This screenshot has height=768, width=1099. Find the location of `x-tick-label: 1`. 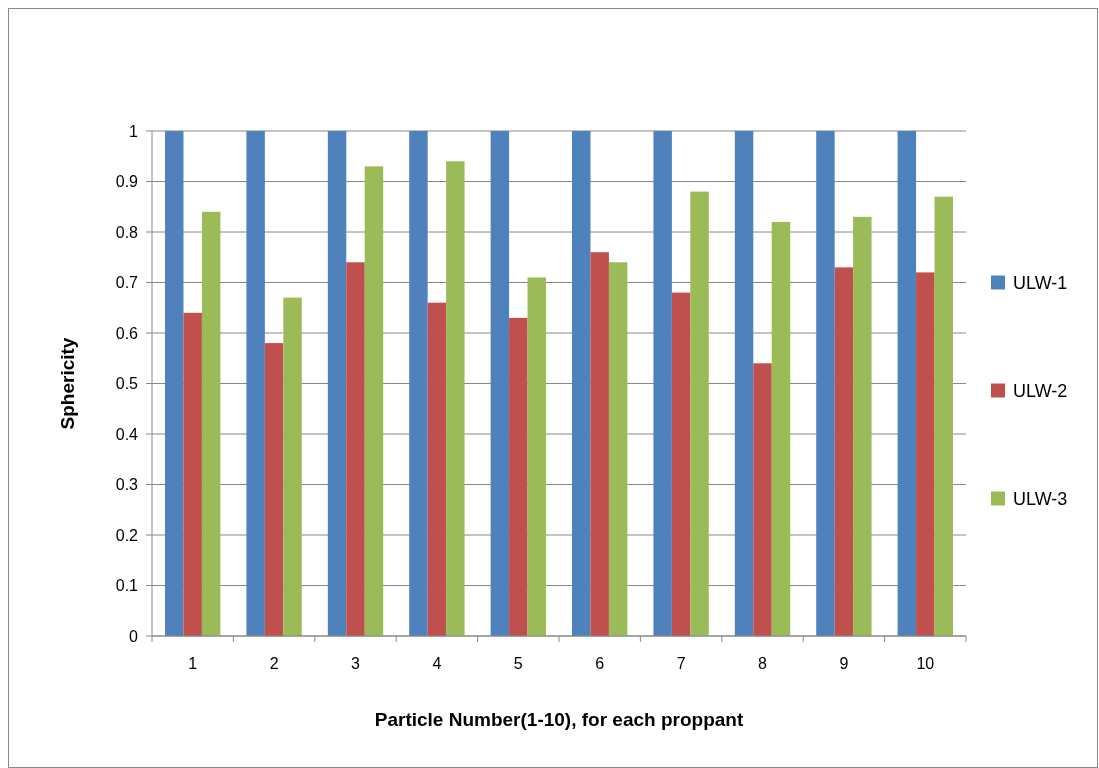

x-tick-label: 1 is located at coordinates (193, 663).